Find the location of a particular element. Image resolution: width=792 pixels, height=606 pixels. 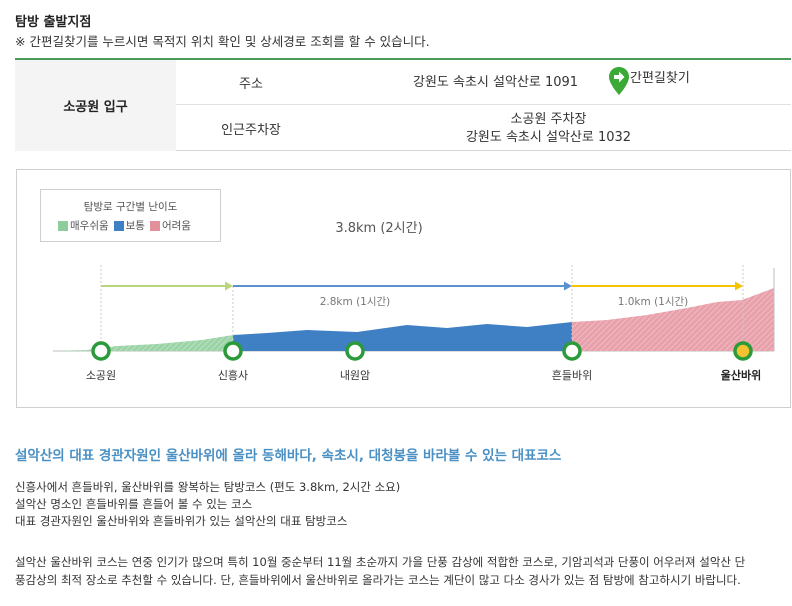

area-difficult is located at coordinates (673, 319).